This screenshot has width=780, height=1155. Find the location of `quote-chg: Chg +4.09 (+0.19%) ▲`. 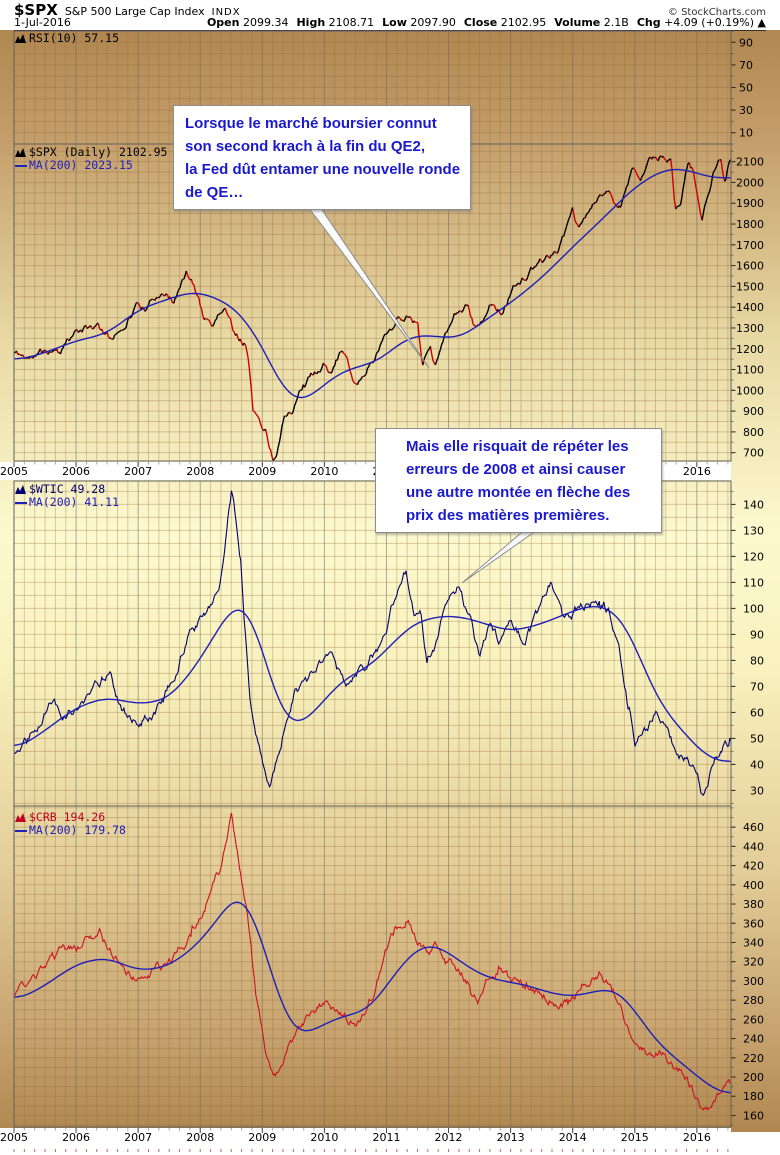

quote-chg: Chg +4.09 (+0.19%) ▲ is located at coordinates (701, 22).